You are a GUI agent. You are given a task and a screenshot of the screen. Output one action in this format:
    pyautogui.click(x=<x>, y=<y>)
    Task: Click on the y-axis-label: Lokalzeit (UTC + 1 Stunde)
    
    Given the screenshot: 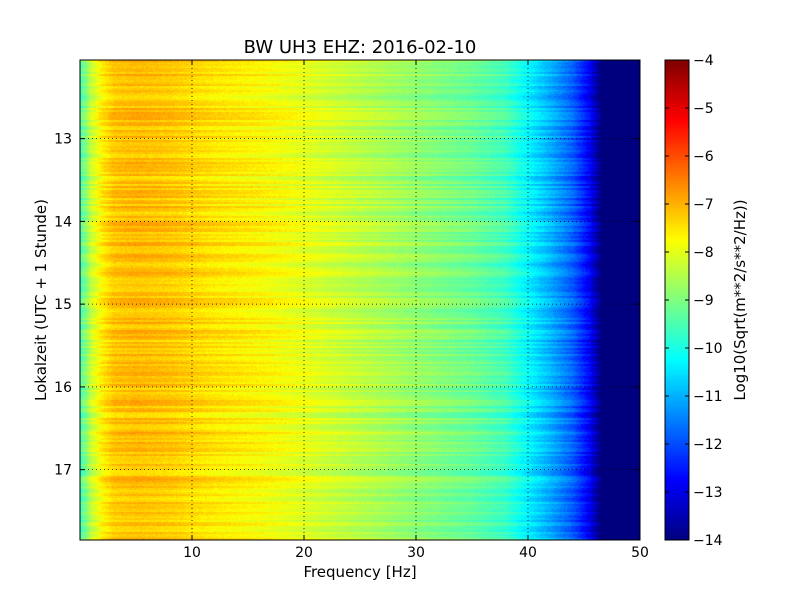 What is the action you would take?
    pyautogui.click(x=41, y=300)
    